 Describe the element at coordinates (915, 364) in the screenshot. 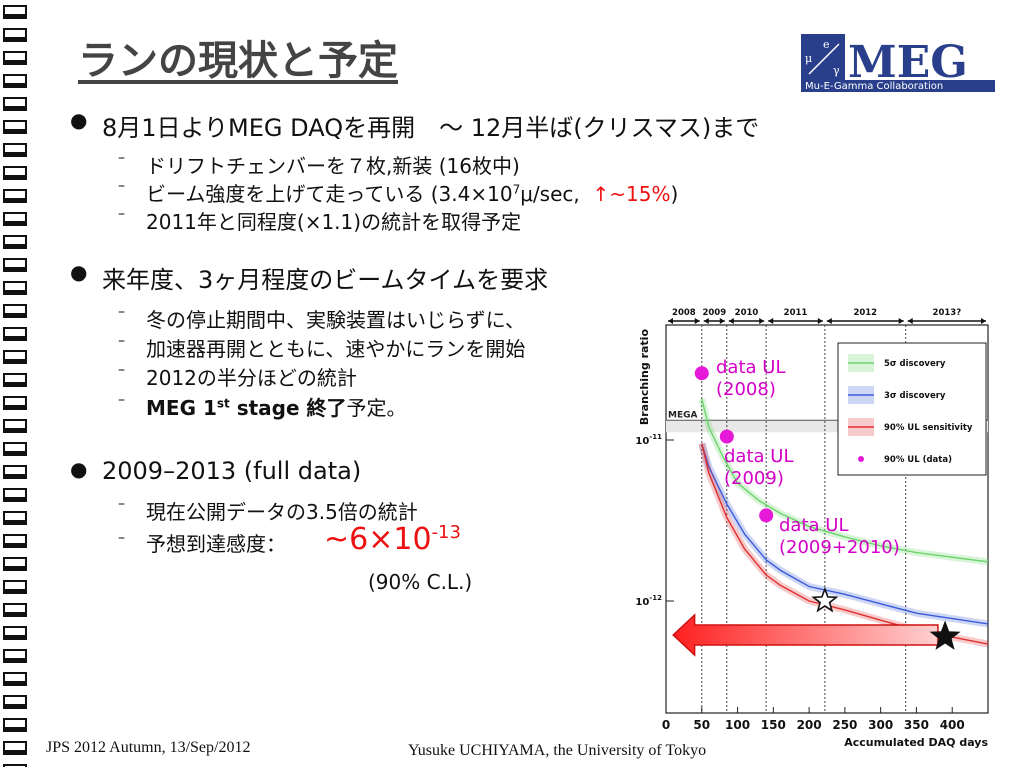

I see `legend-label: 5σ discovery` at that location.